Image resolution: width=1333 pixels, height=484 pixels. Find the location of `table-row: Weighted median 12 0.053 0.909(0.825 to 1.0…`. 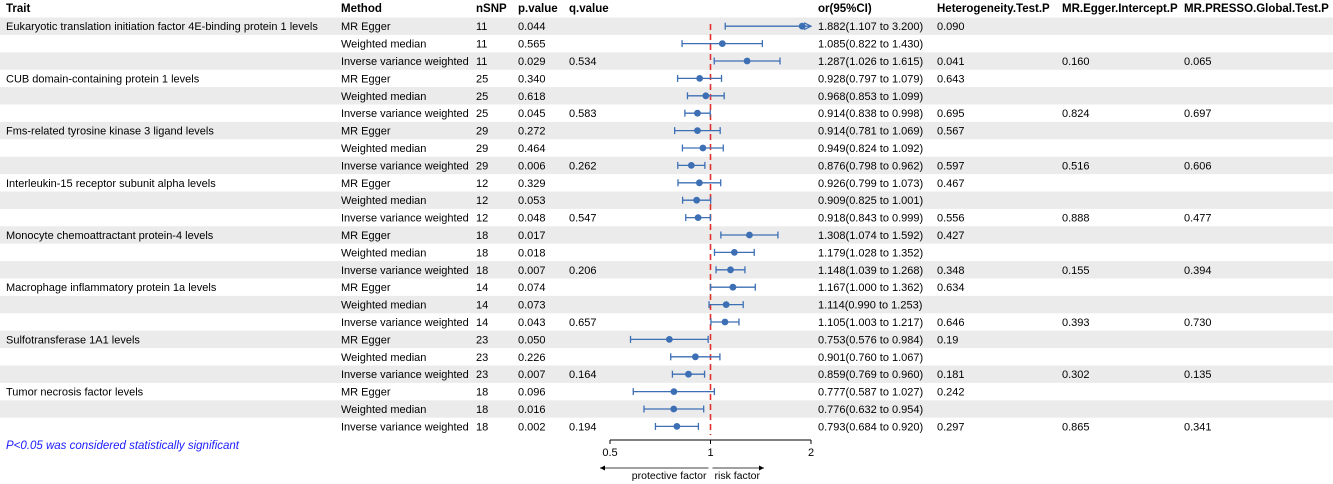

table-row: Weighted median 12 0.053 0.909(0.825 to 1.0… is located at coordinates (632, 201).